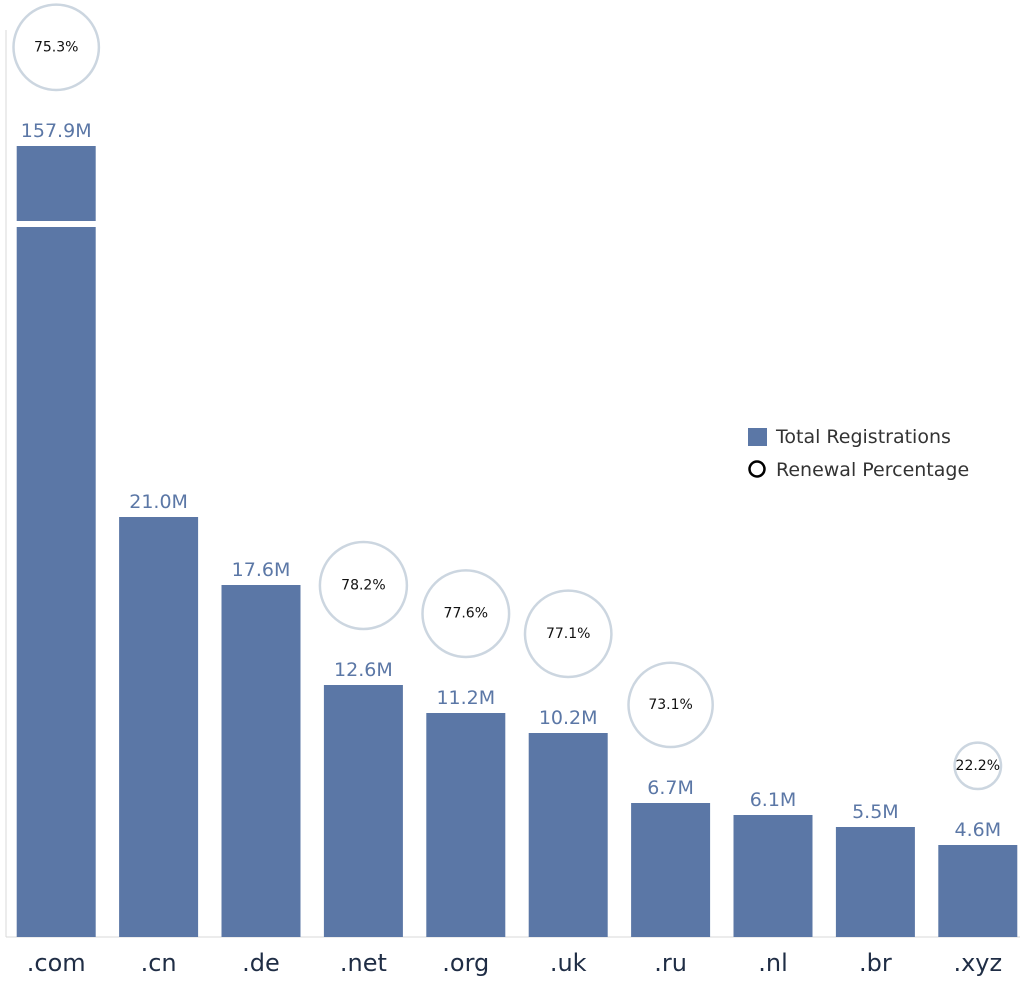 This screenshot has height=988, width=1024. I want to click on renewal-label-net: 78.2%, so click(363, 586).